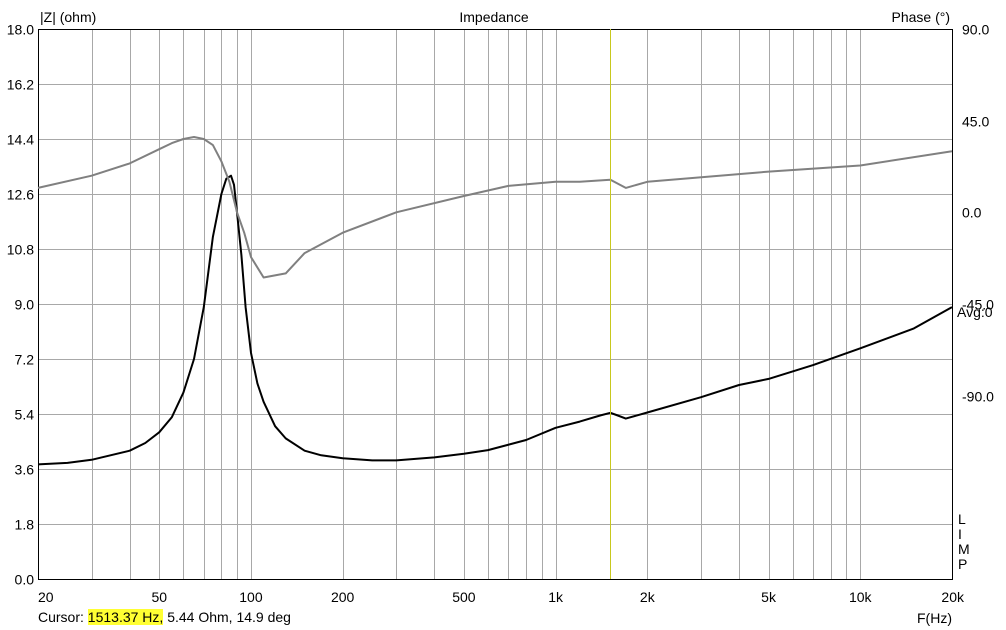 The width and height of the screenshot is (1006, 630). Describe the element at coordinates (493, 17) in the screenshot. I see `chart-title: Impedance` at that location.